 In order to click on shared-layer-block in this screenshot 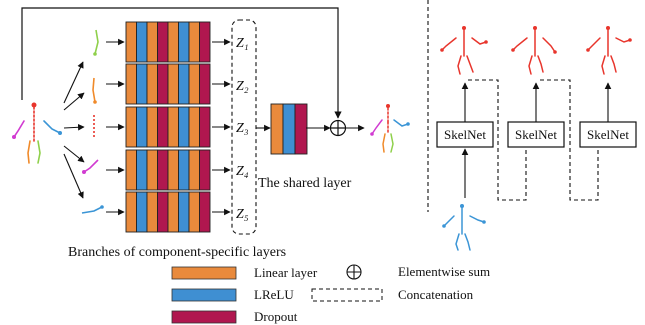, I will do `click(289, 129)`.